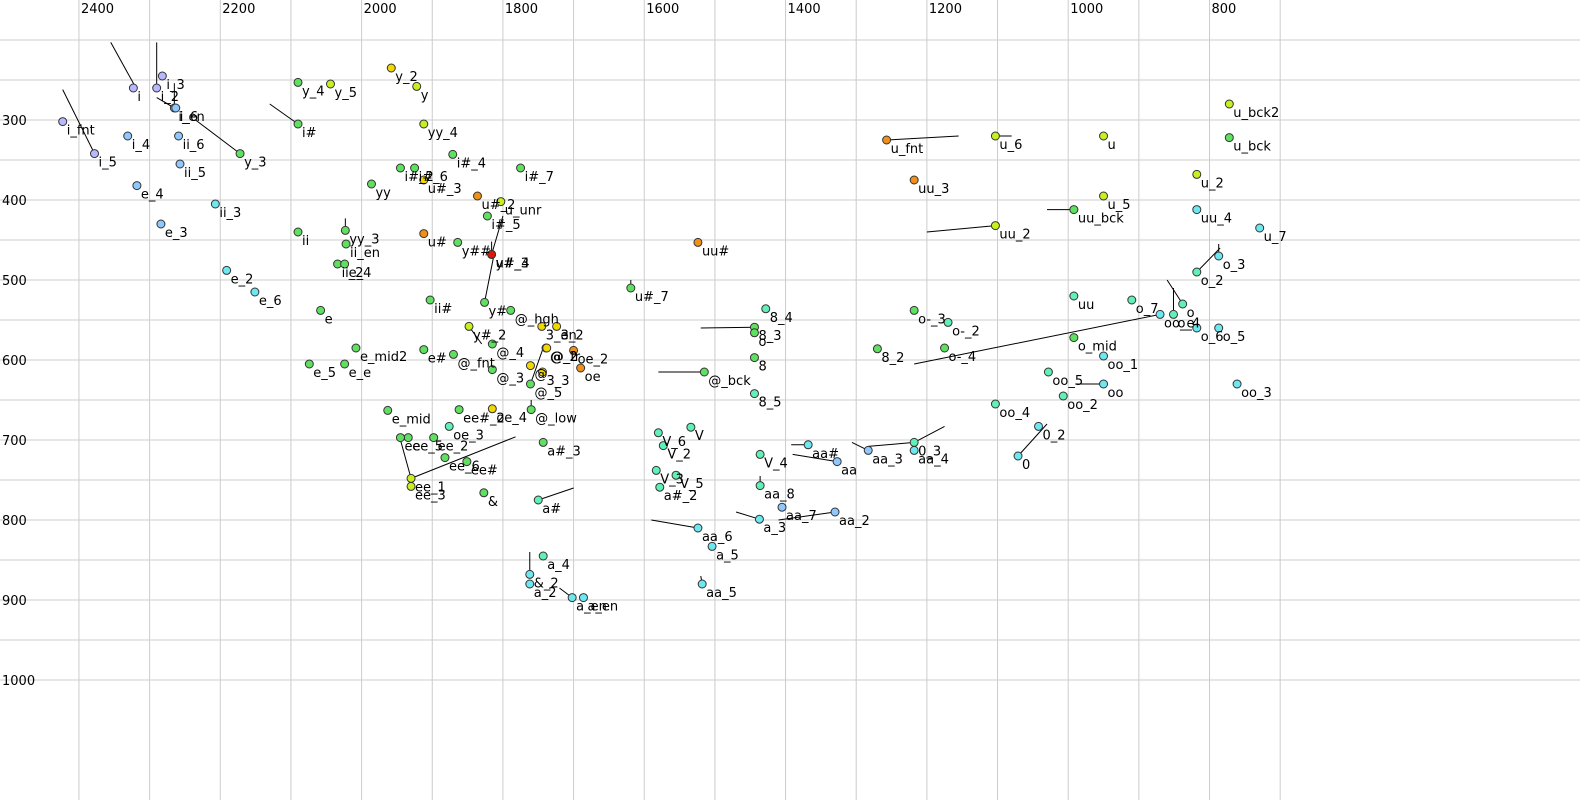 The width and height of the screenshot is (1580, 800). Describe the element at coordinates (1188, 323) in the screenshot. I see `point-label: o_4` at that location.